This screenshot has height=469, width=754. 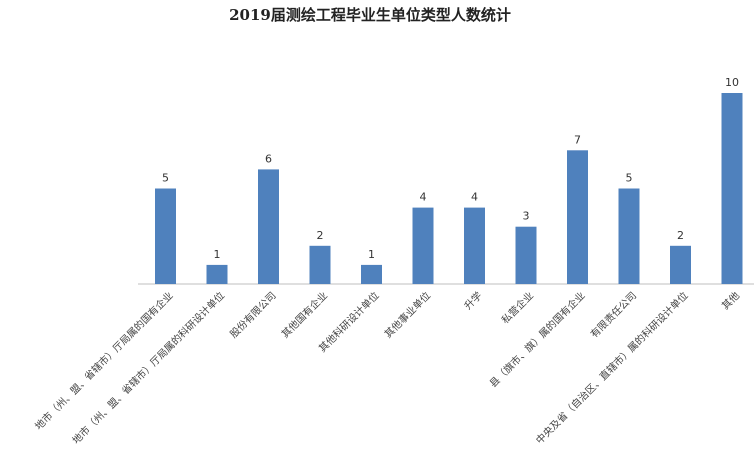 I want to click on data-label-3: 2, so click(x=320, y=235).